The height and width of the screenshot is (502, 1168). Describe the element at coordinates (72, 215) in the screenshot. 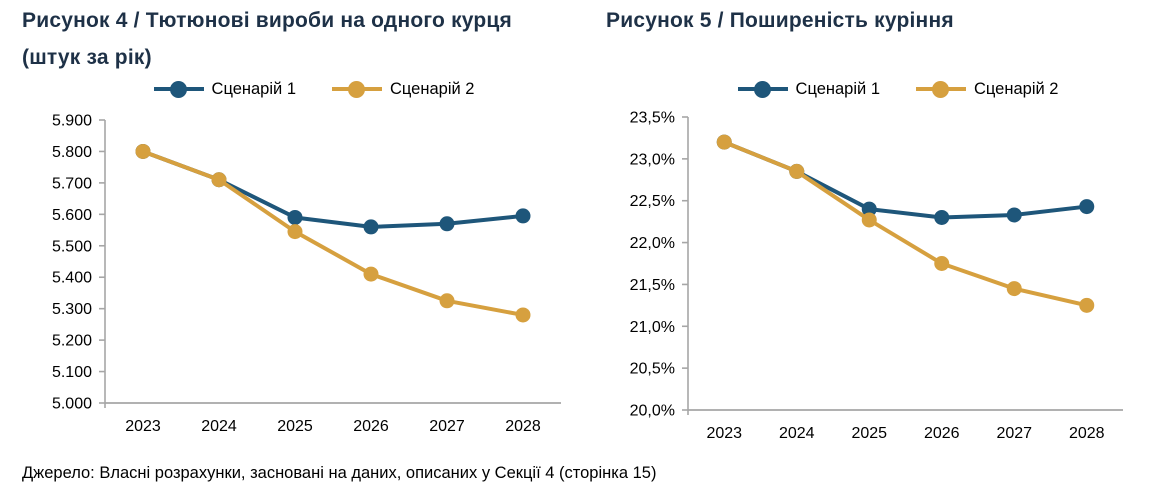

I see `y-tick-label: 5.600` at that location.